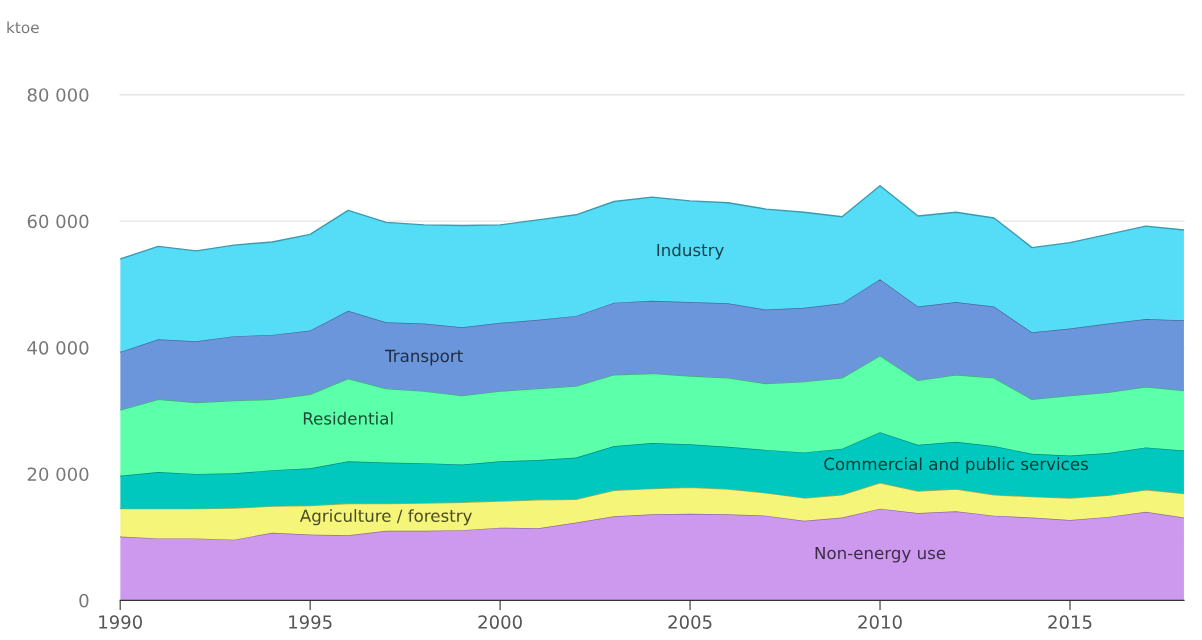 The image size is (1202, 640). What do you see at coordinates (690, 622) in the screenshot?
I see `x-tick-label: 2005` at bounding box center [690, 622].